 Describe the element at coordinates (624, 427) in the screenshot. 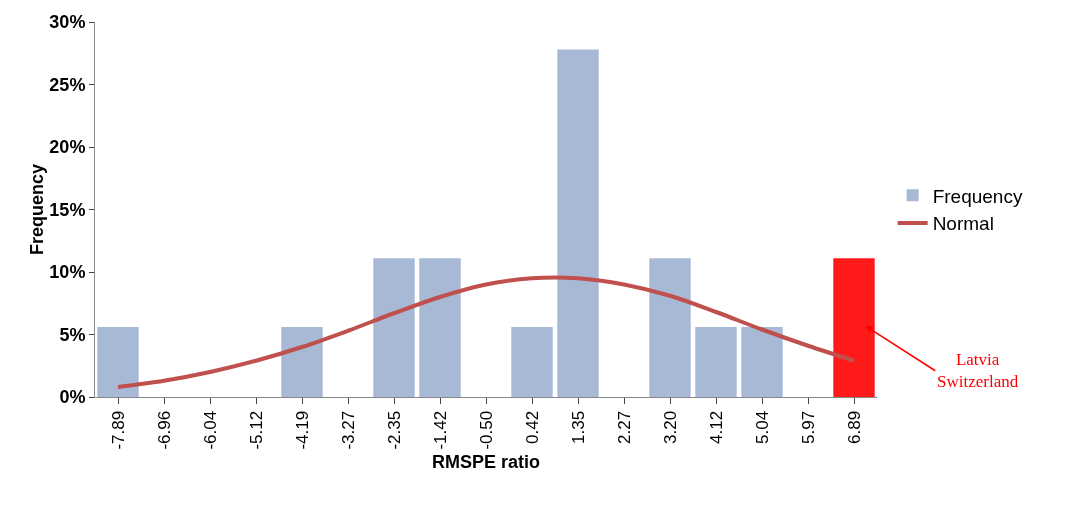

I see `x-tick-label: 2.27` at that location.